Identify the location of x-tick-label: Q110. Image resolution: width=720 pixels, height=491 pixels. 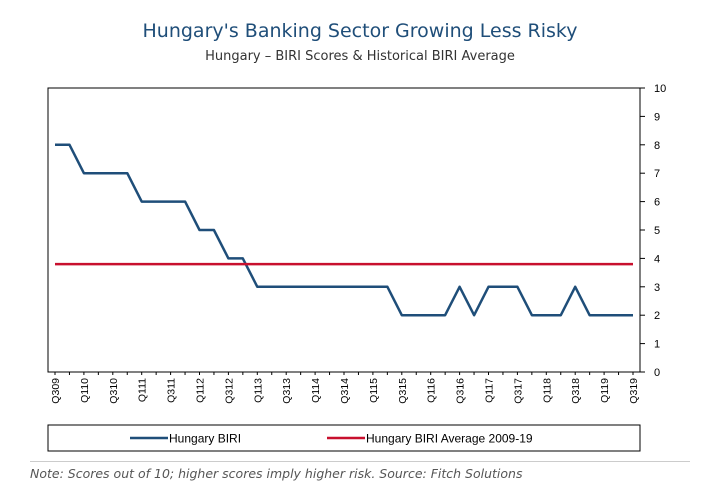
(85, 390).